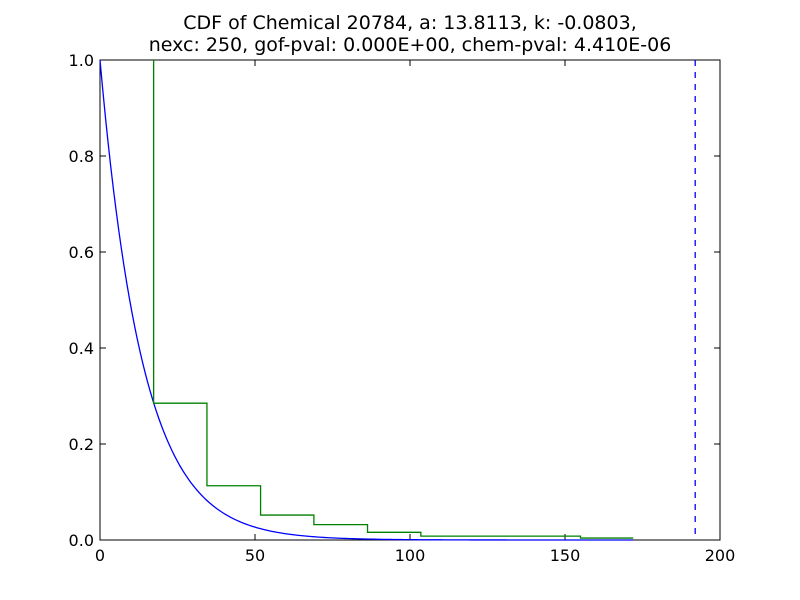 The height and width of the screenshot is (600, 800). What do you see at coordinates (720, 555) in the screenshot?
I see `x-tick-label: 200` at bounding box center [720, 555].